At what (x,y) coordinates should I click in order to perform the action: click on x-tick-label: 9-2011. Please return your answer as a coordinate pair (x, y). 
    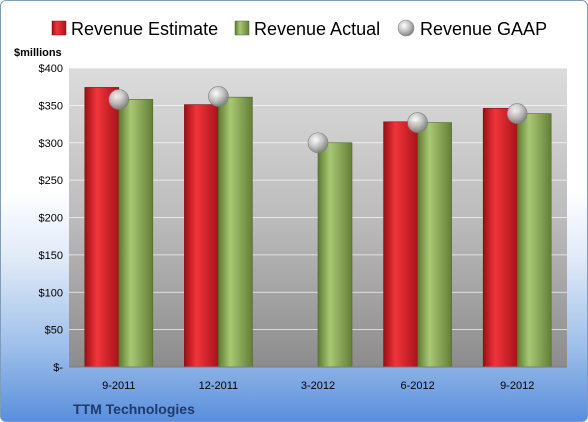
    Looking at the image, I should click on (118, 386).